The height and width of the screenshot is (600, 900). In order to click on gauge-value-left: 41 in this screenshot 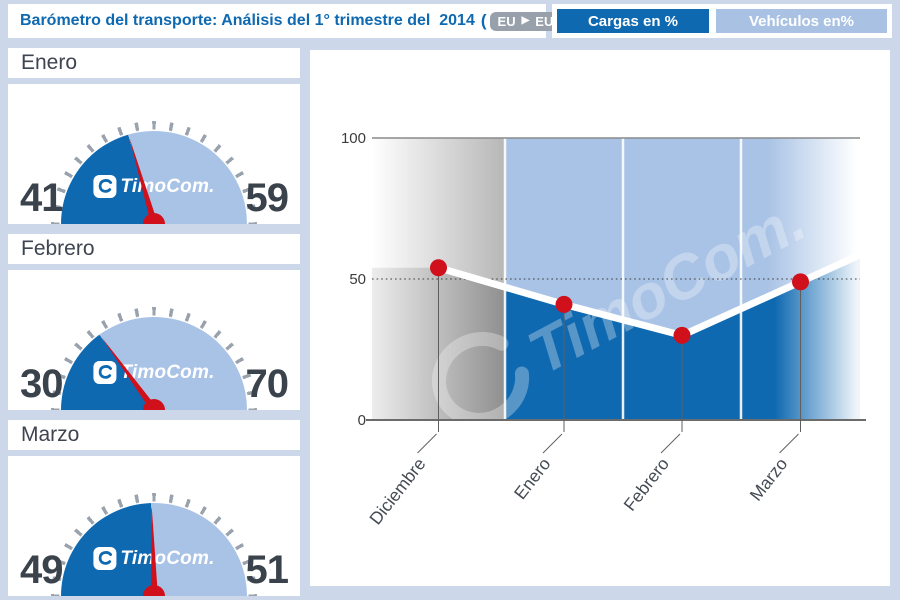, I will do `click(41, 198)`.